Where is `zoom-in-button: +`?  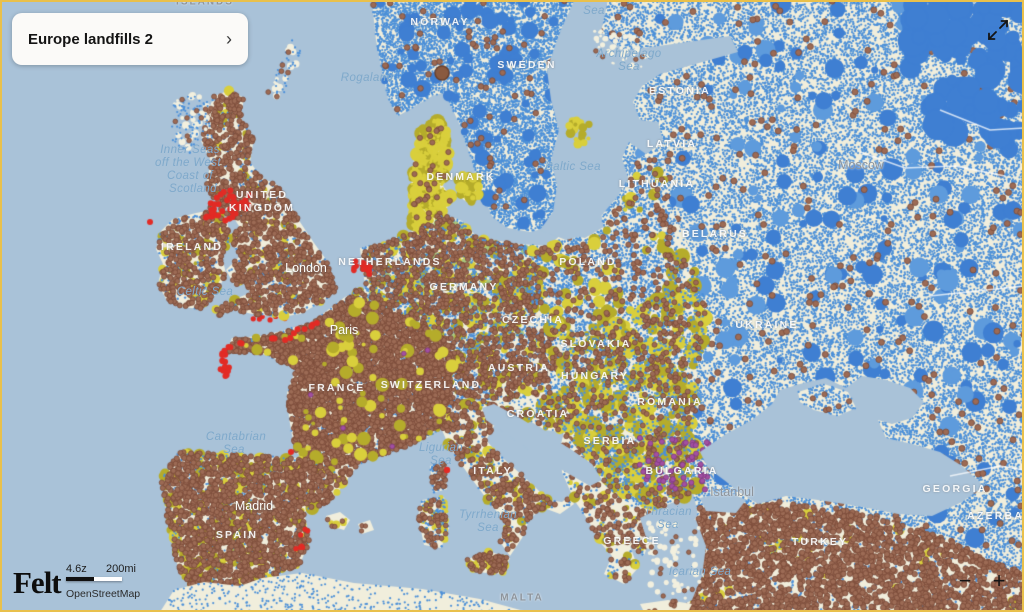
zoom-in-button: + is located at coordinates (999, 580).